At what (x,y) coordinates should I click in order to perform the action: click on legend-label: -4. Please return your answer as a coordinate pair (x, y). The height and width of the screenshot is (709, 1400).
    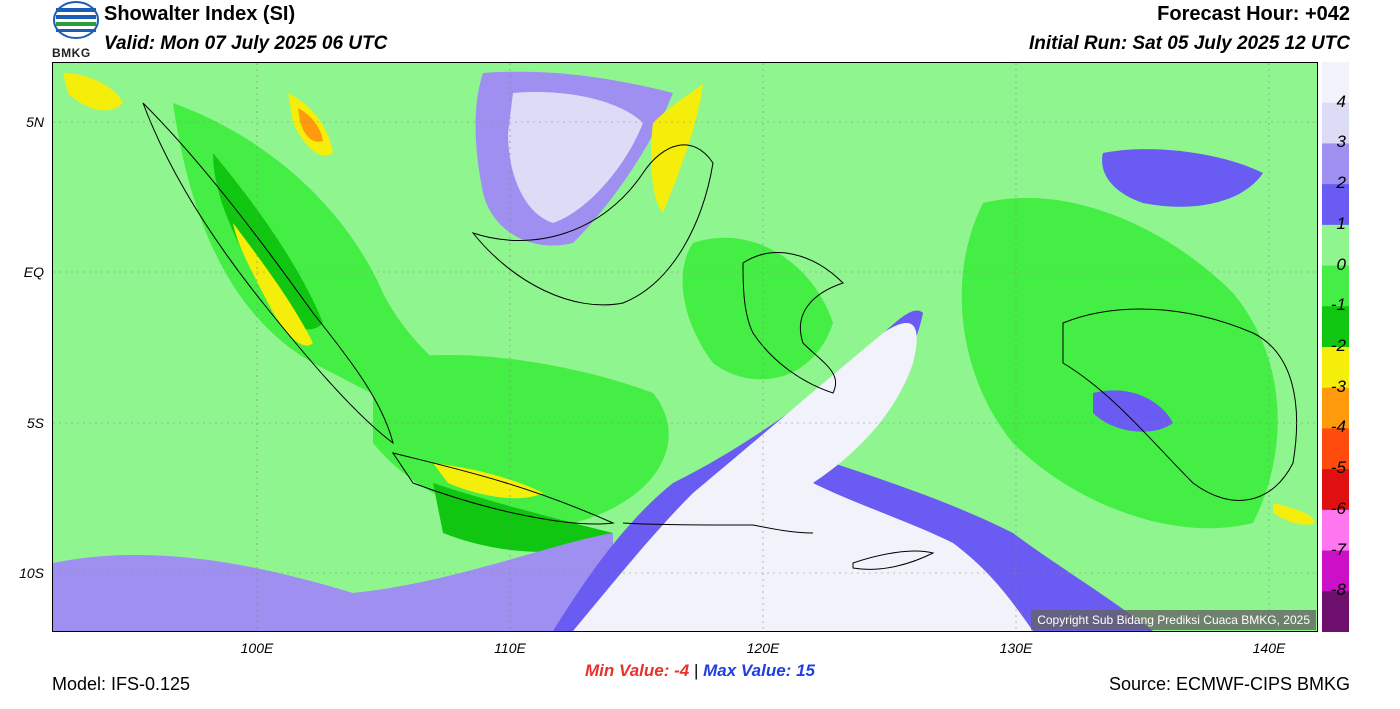
    Looking at the image, I should click on (1338, 427).